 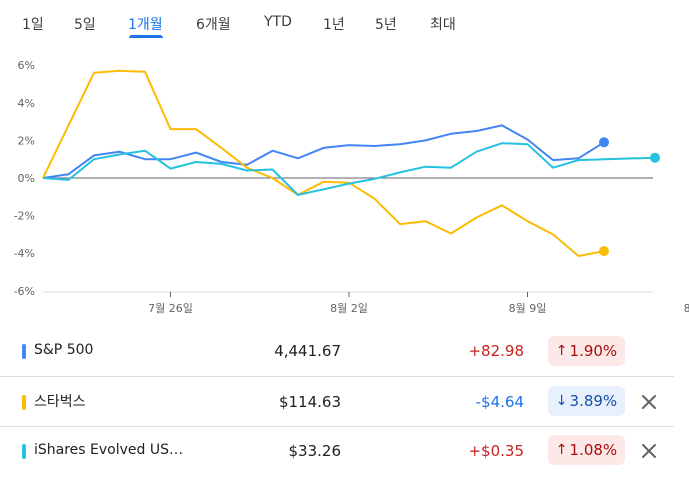 I want to click on row-name: S&P 500, so click(x=64, y=350).